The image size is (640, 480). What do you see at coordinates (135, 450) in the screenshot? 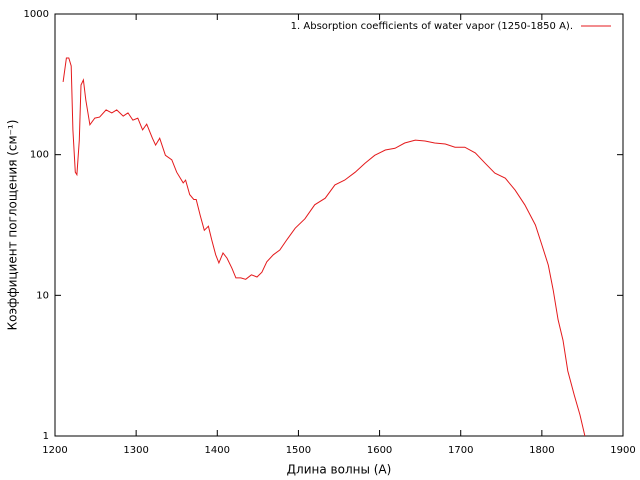
I see `x-tick-label: 1300` at bounding box center [135, 450].